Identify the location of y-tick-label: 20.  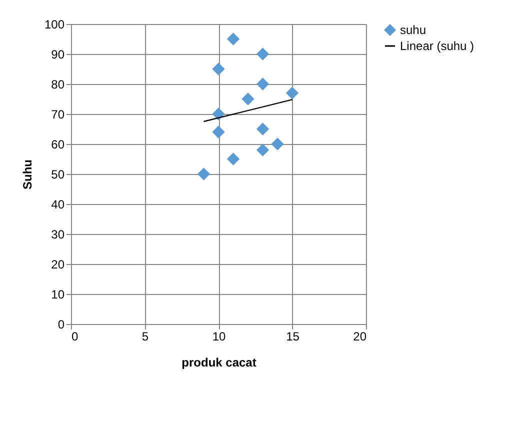
(58, 265).